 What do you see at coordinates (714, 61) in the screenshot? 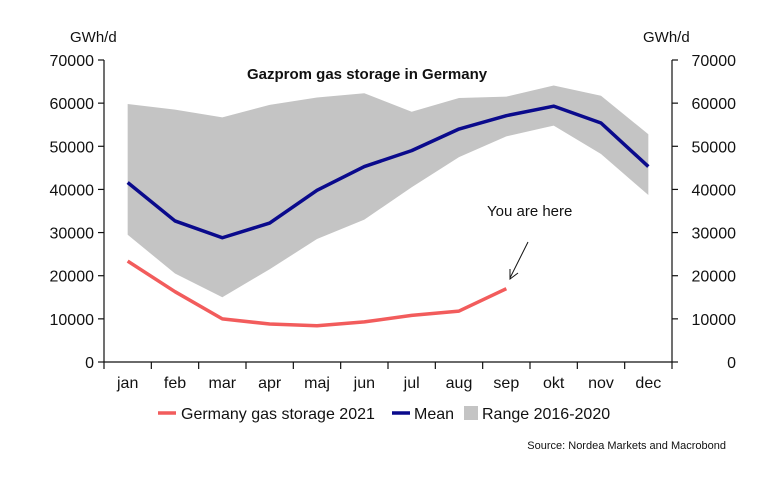
I see `y-tick-label-right: 70000` at bounding box center [714, 61].